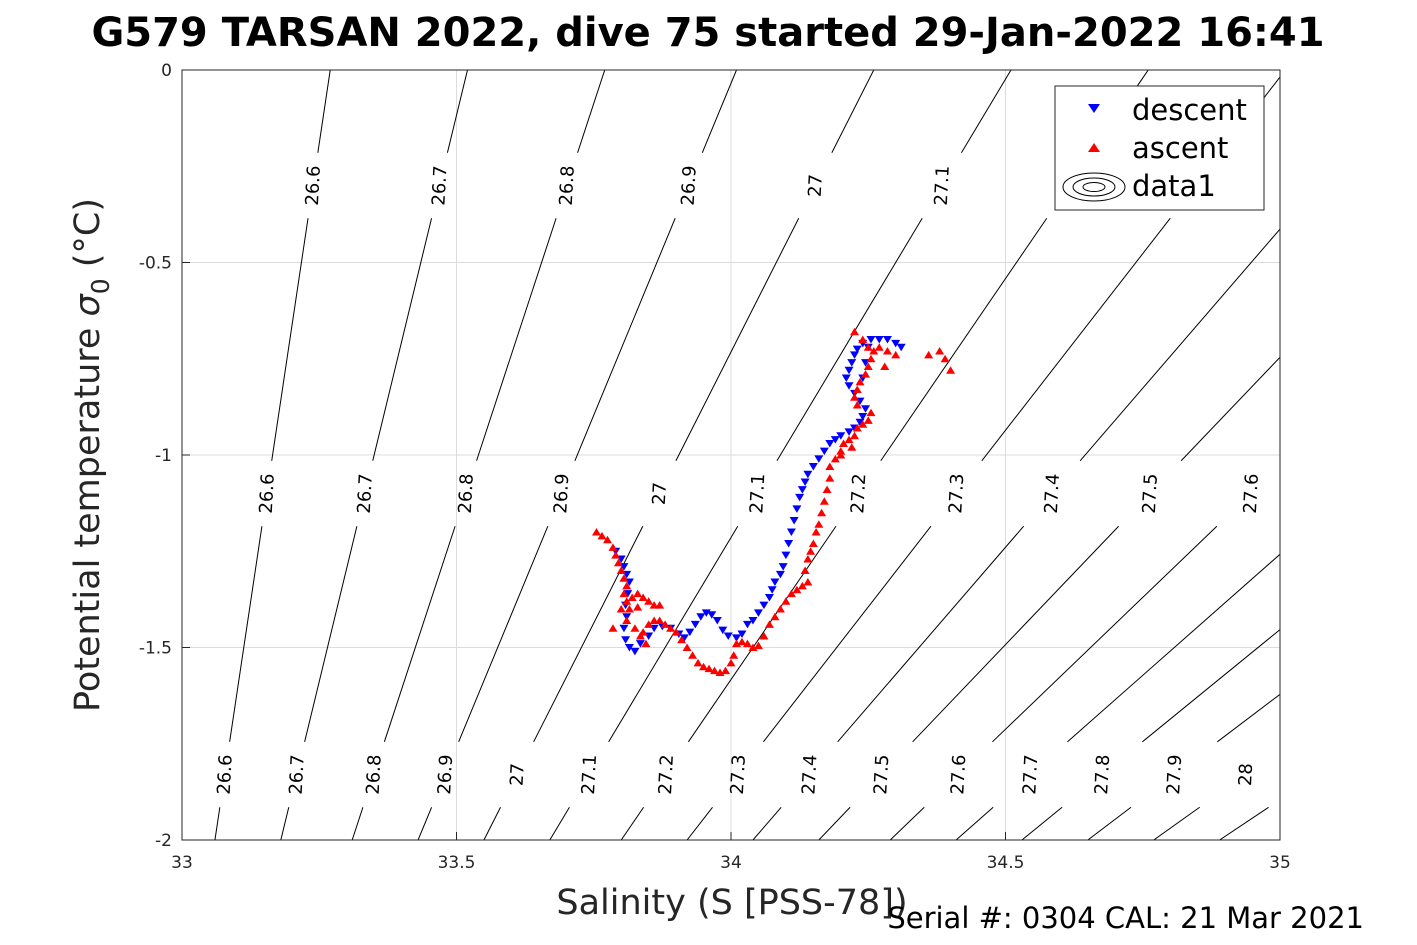  I want to click on x-tick-label: 35, so click(1280, 863).